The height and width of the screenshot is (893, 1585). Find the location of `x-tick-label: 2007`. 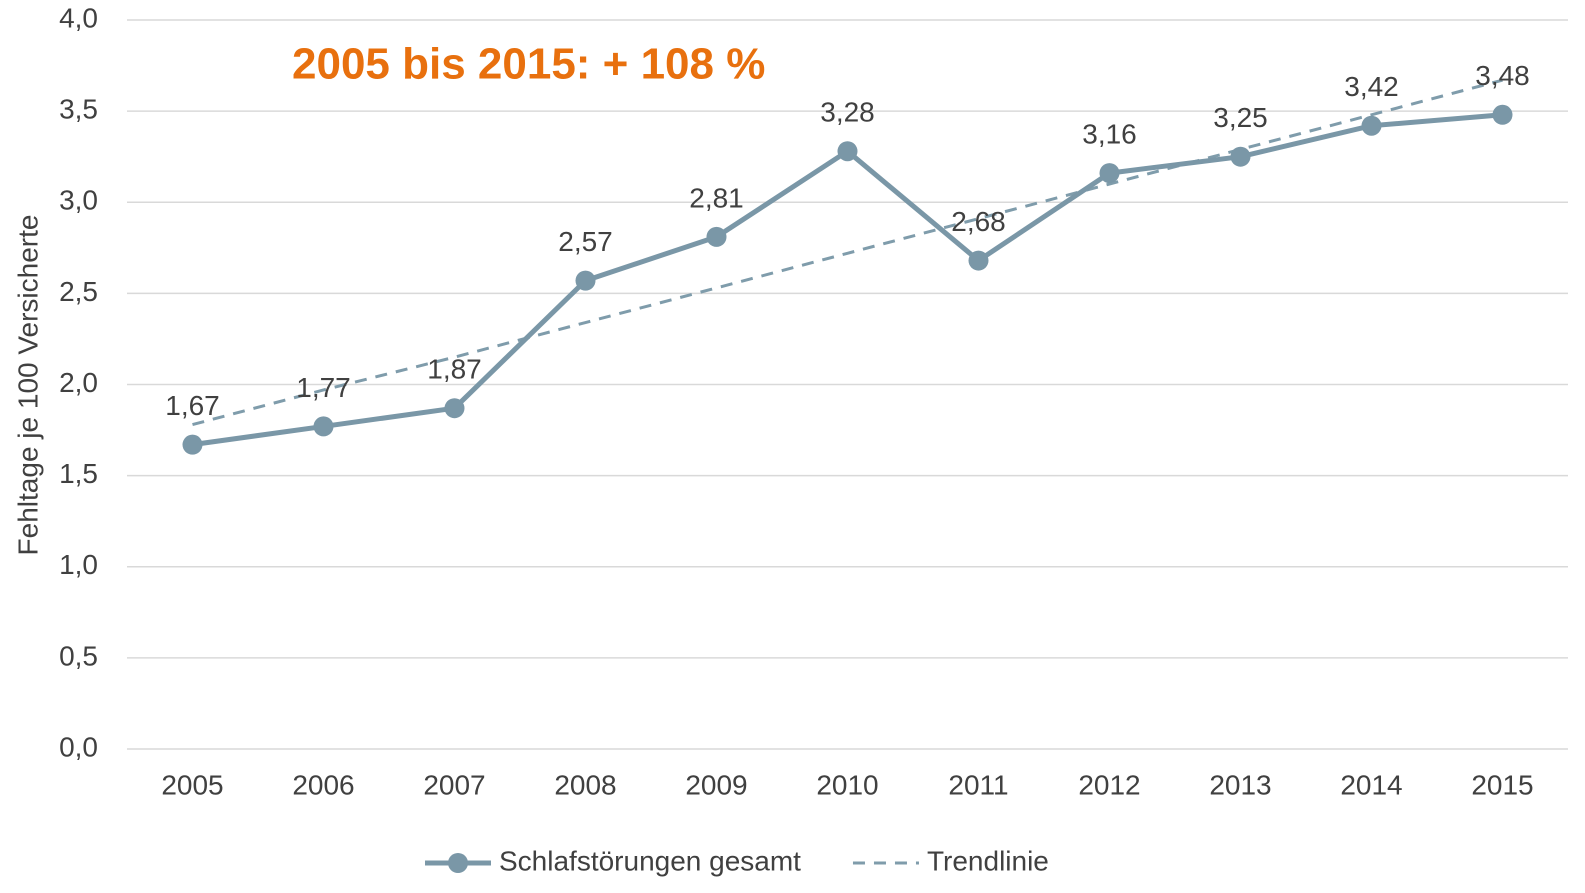

x-tick-label: 2007 is located at coordinates (454, 784).